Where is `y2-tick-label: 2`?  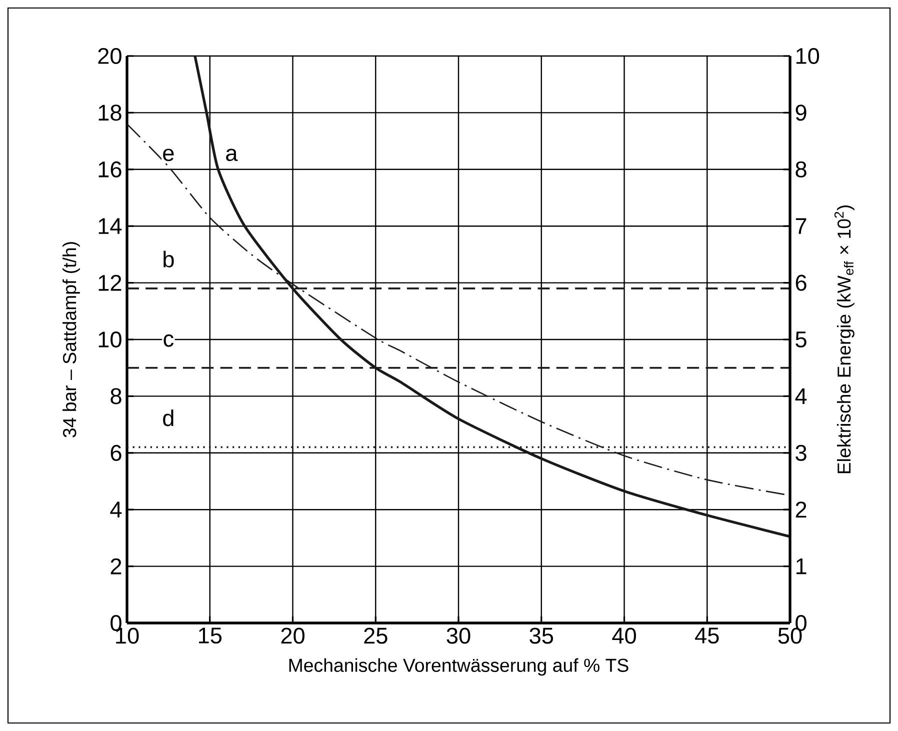
y2-tick-label: 2 is located at coordinates (801, 510).